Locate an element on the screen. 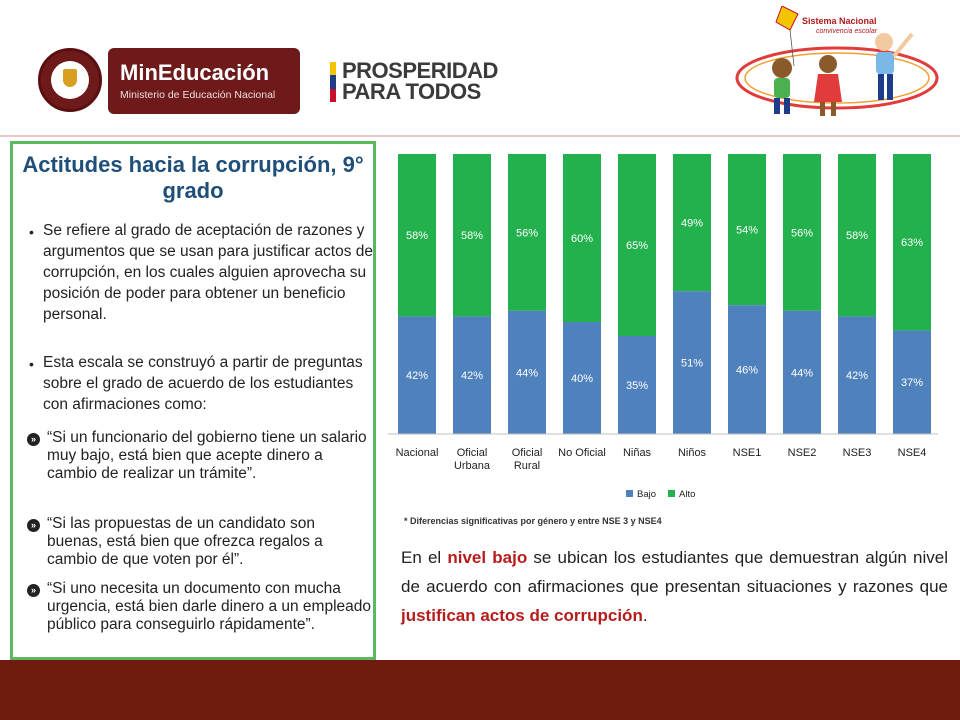 The width and height of the screenshot is (960, 720). prosperity-line1: PROSPERIDAD is located at coordinates (420, 70).